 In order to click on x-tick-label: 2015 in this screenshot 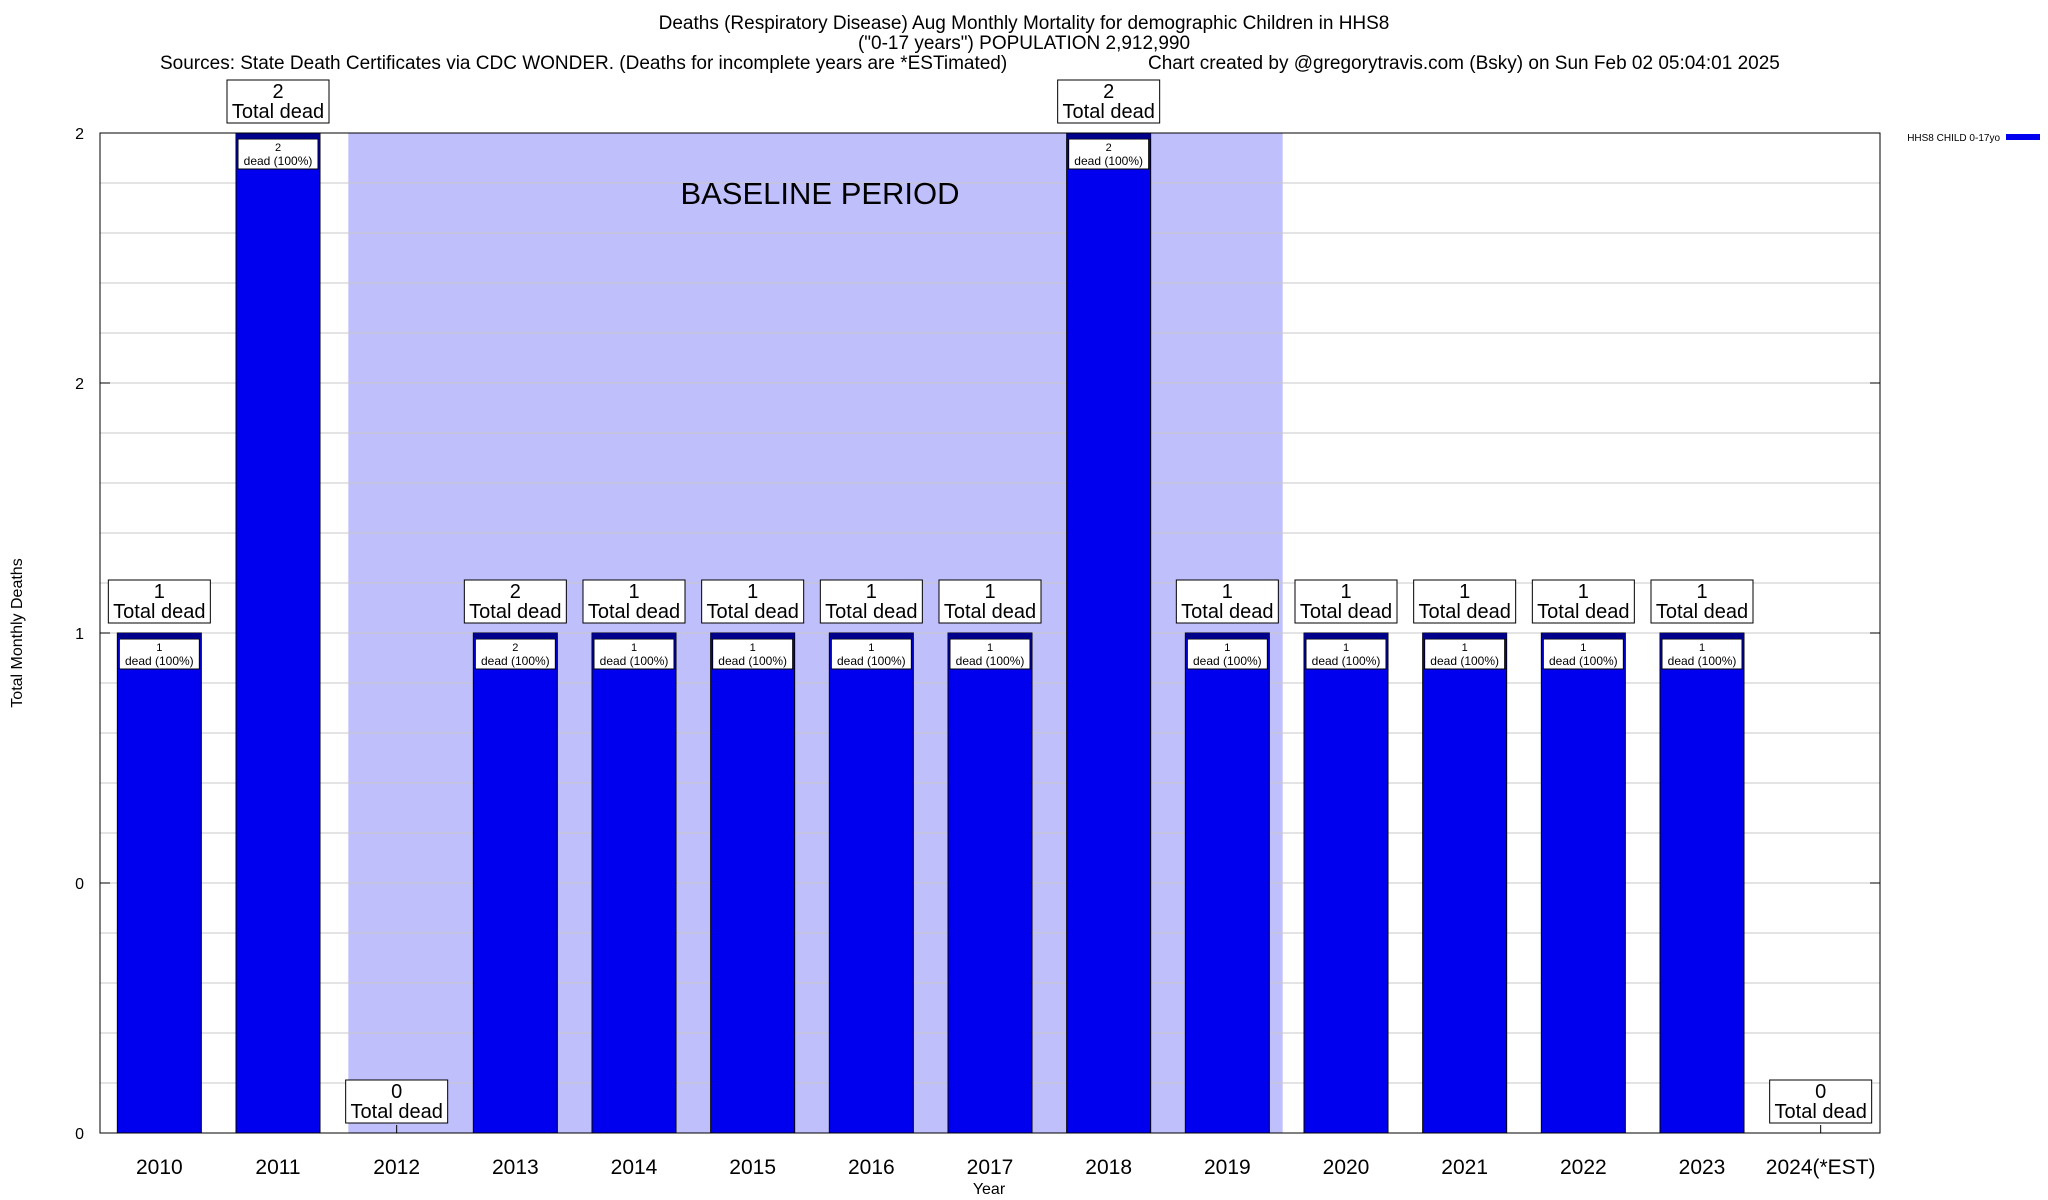, I will do `click(752, 1167)`.